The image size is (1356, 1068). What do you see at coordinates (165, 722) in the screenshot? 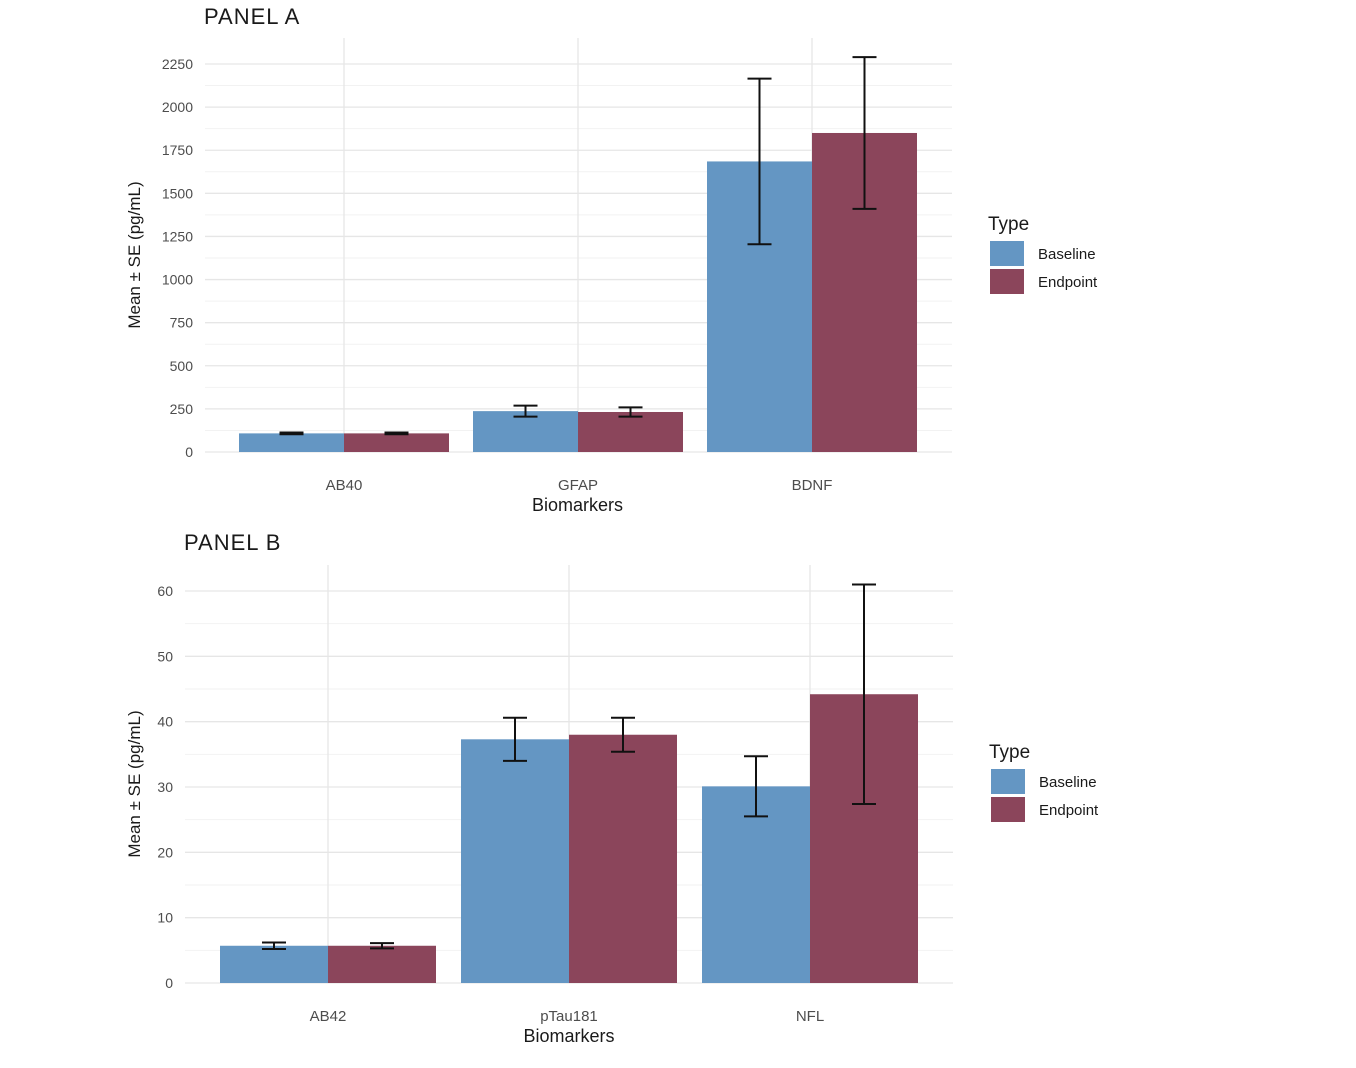
I see `y-tick-label: 40` at bounding box center [165, 722].